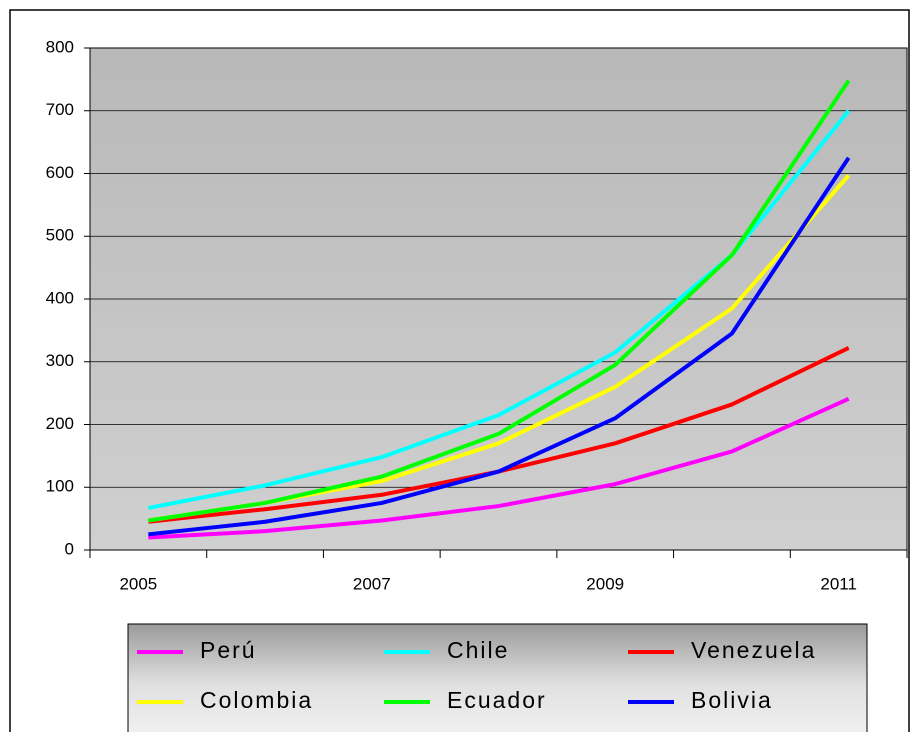  Describe the element at coordinates (838, 583) in the screenshot. I see `x-tick-label: 2011` at that location.